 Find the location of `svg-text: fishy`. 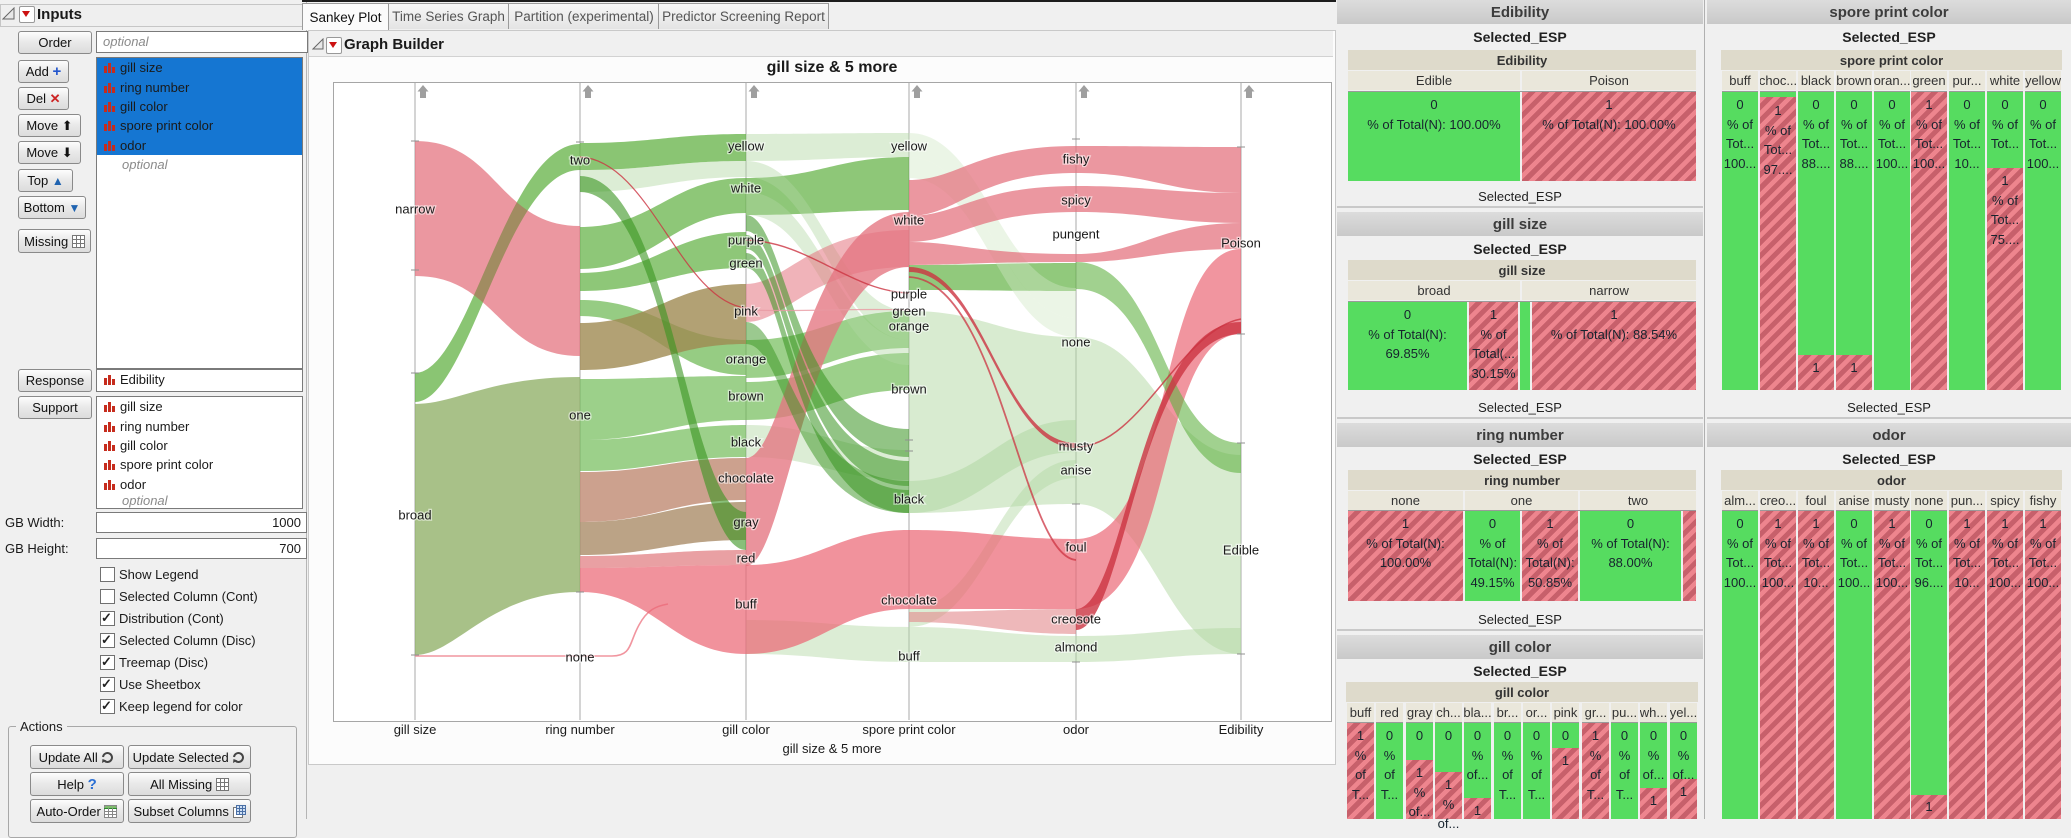

svg-text: fishy is located at coordinates (1076, 159).